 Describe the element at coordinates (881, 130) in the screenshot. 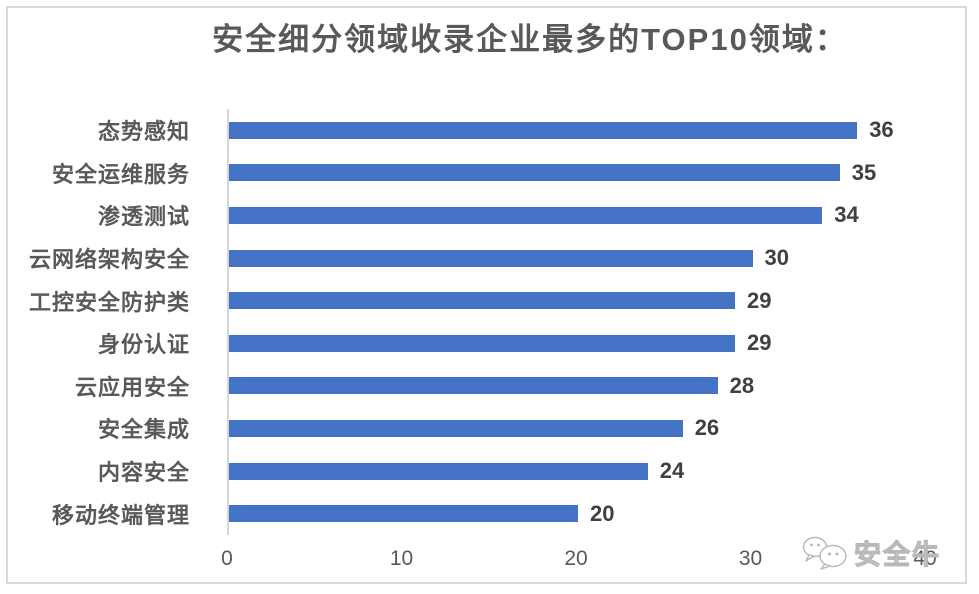

I see `value-label: 36` at that location.